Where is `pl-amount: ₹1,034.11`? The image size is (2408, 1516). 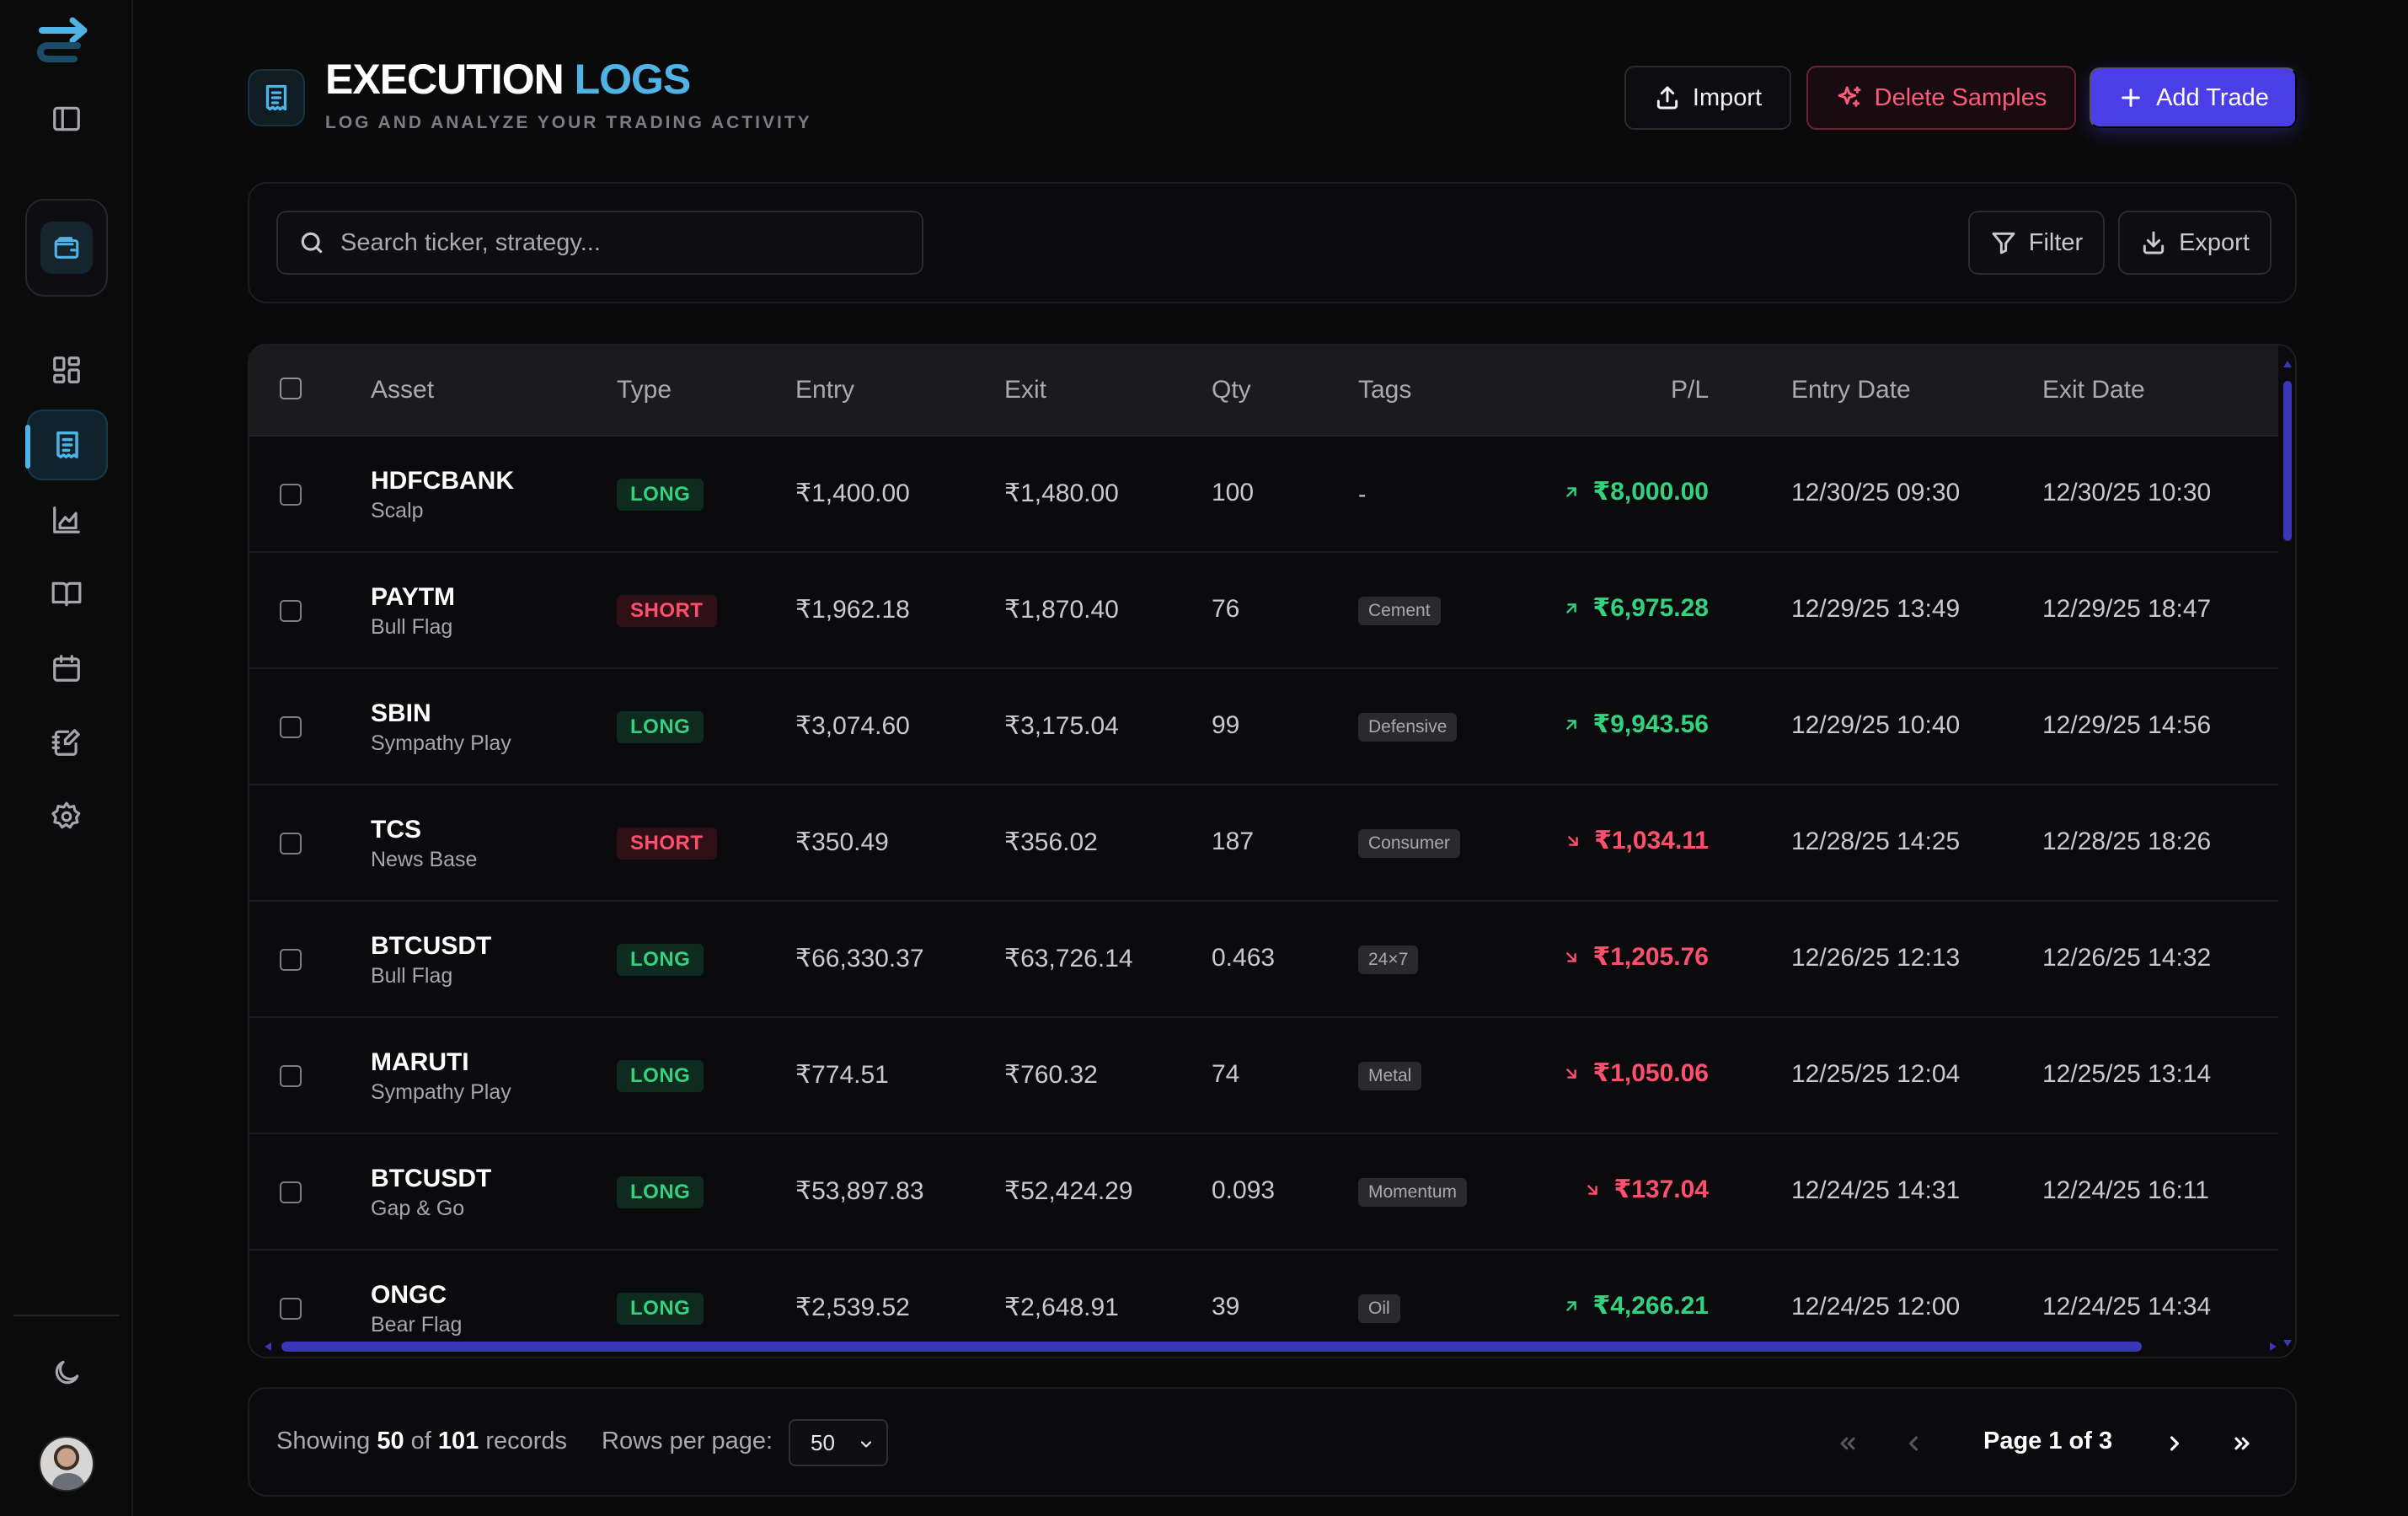 pl-amount: ₹1,034.11 is located at coordinates (1651, 840).